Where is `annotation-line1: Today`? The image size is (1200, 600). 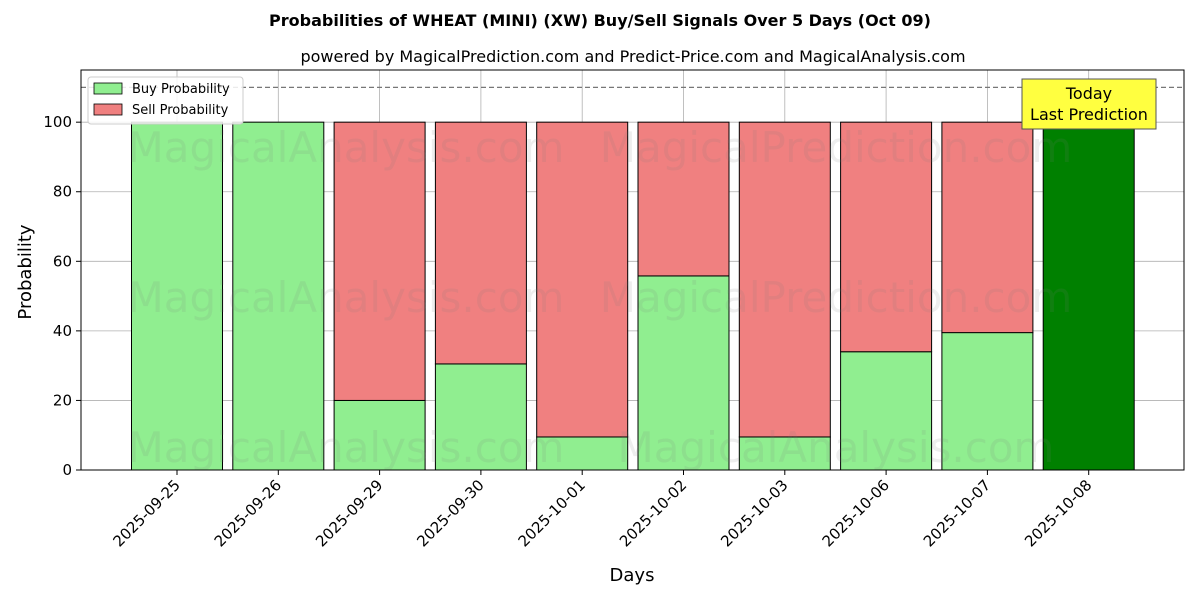
annotation-line1: Today is located at coordinates (1088, 93).